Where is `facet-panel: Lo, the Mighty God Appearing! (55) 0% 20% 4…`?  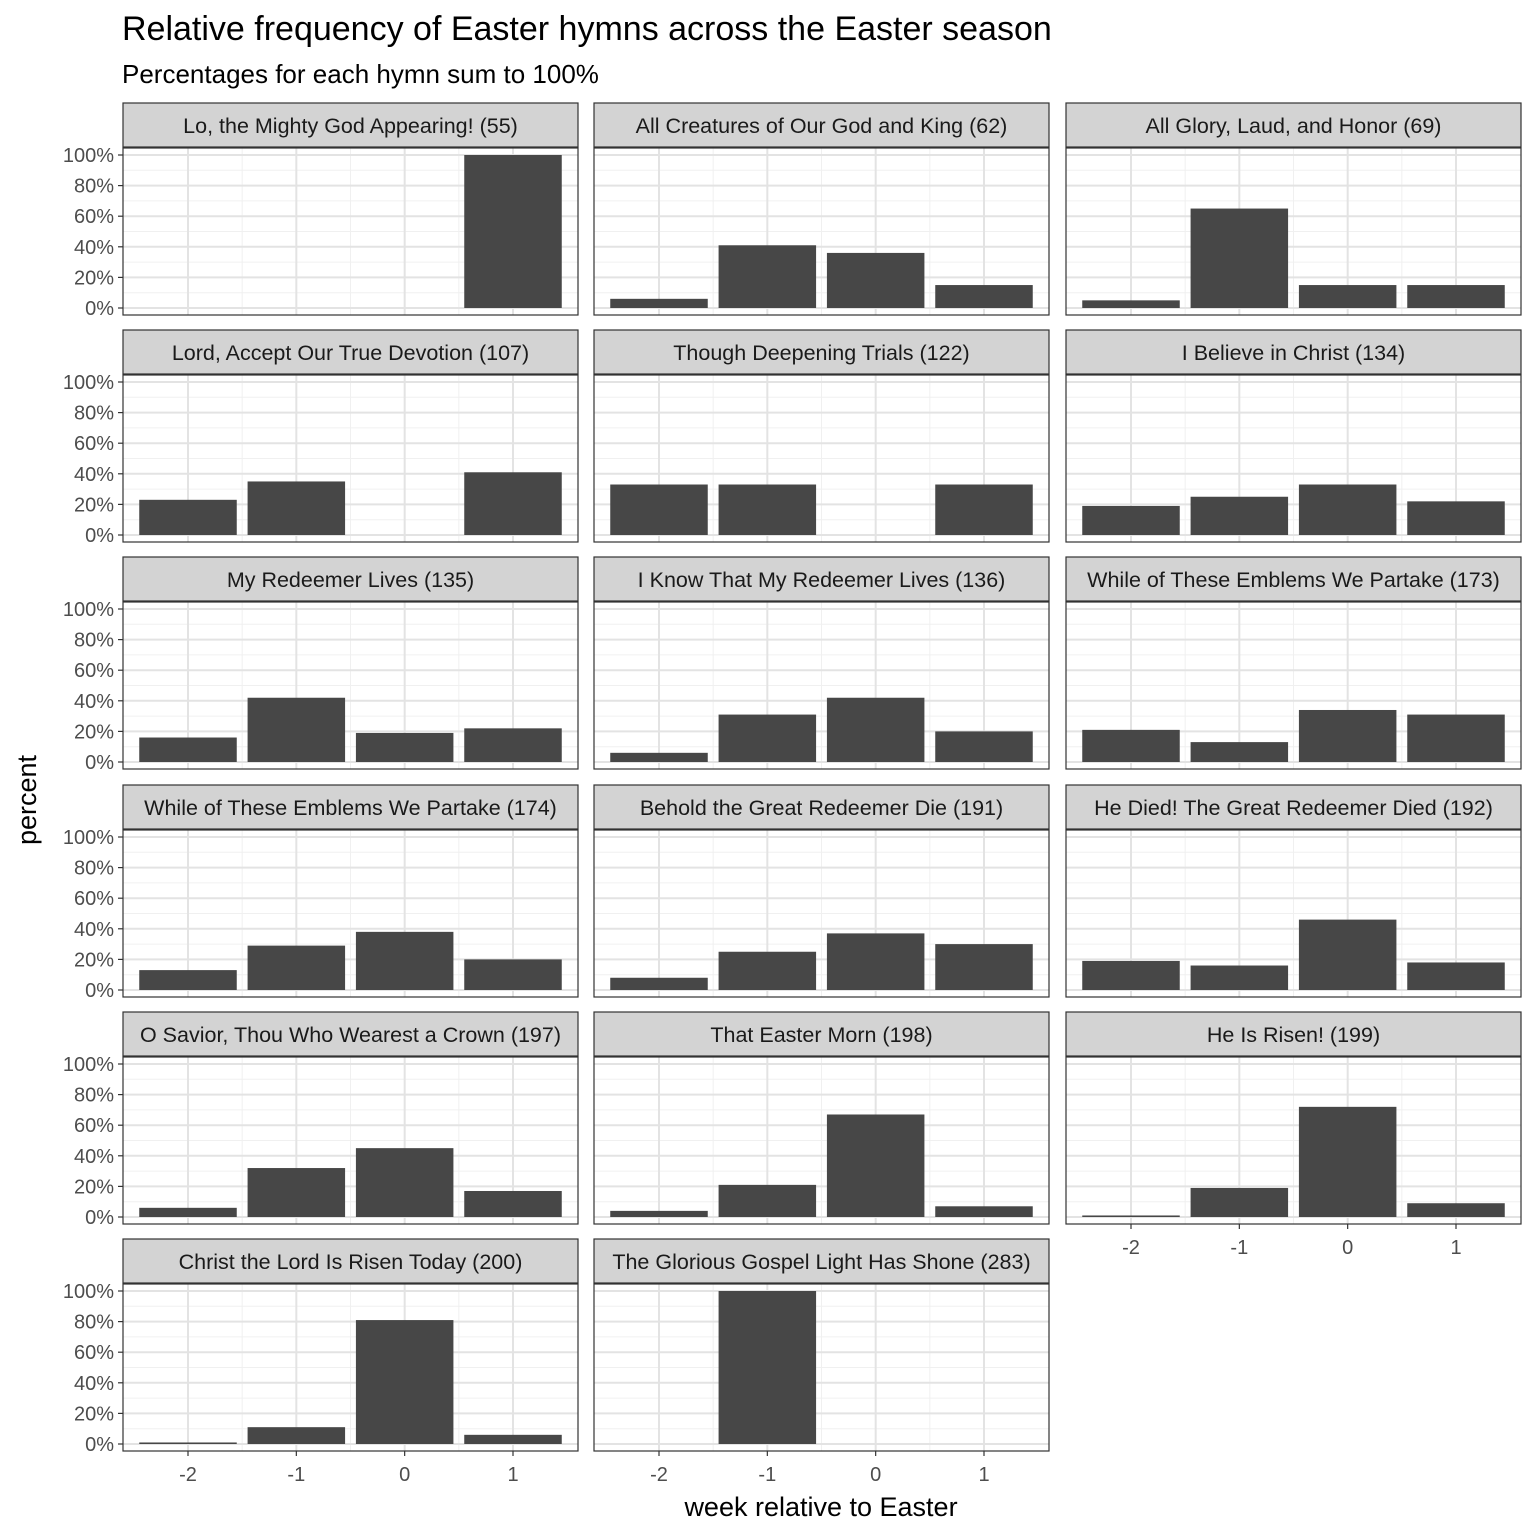
facet-panel: Lo, the Mighty God Appearing! (55) 0% 20% 4… is located at coordinates (321, 211).